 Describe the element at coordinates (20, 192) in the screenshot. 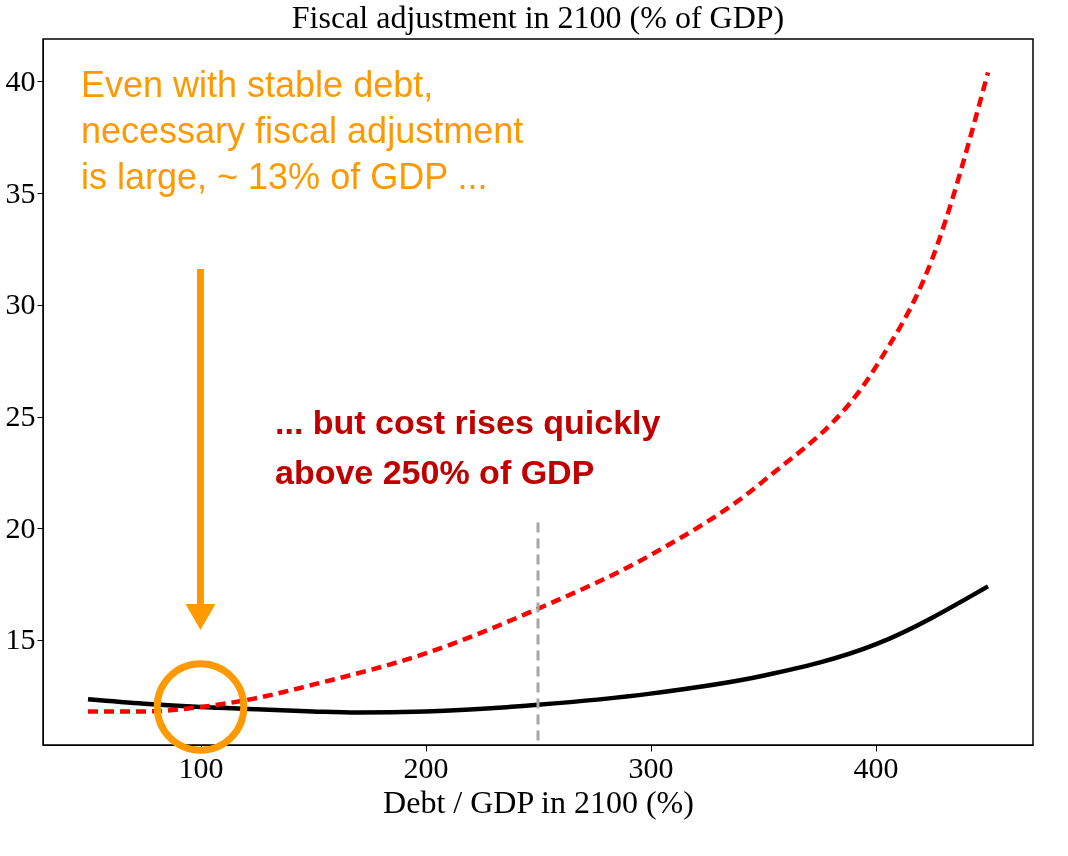

I see `y-tick-label: 35` at that location.